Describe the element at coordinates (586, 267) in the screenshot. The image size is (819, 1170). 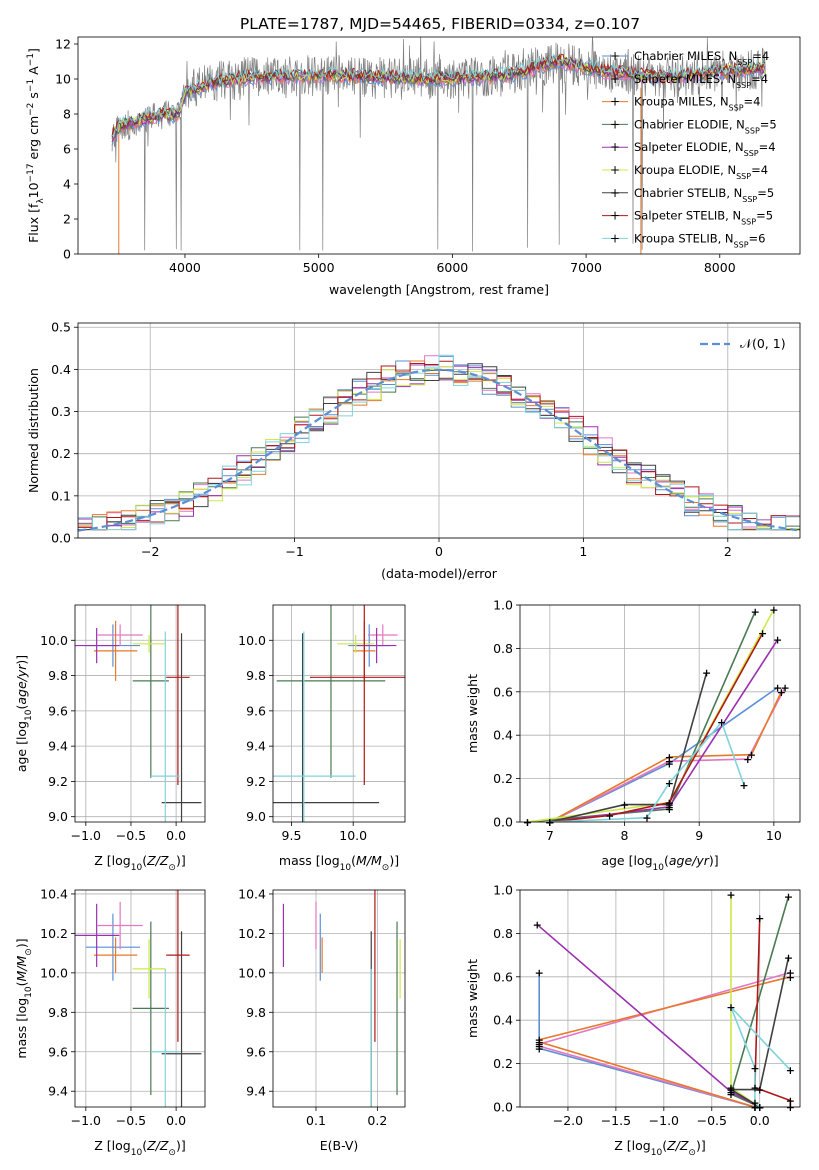
I see `x-tick-label: 7000` at that location.